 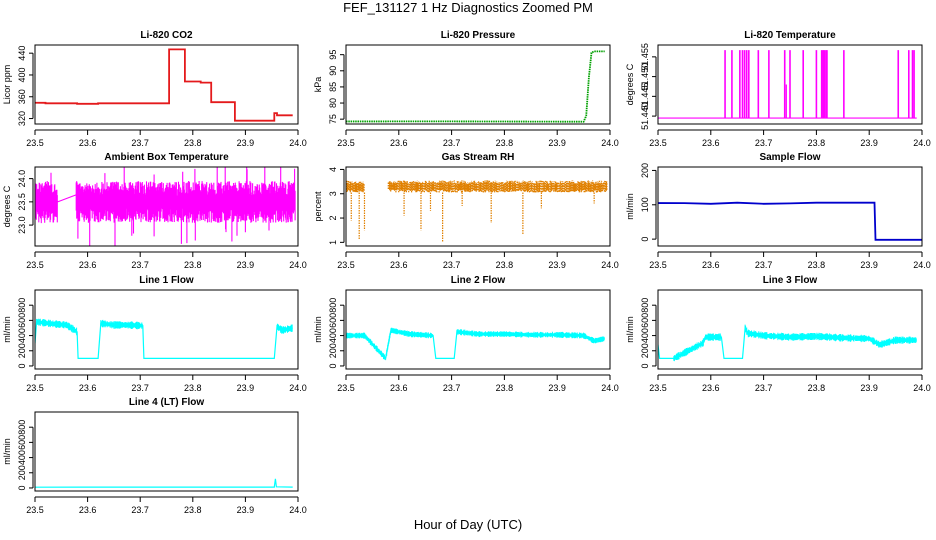 What do you see at coordinates (166, 157) in the screenshot?
I see `panel-title: Ambient Box Temperature` at bounding box center [166, 157].